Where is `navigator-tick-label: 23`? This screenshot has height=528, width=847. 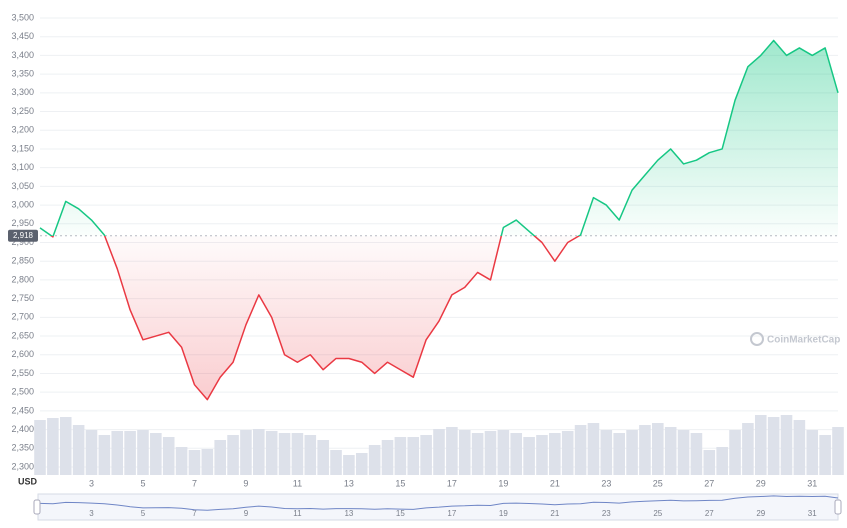
navigator-tick-label: 23 is located at coordinates (606, 513).